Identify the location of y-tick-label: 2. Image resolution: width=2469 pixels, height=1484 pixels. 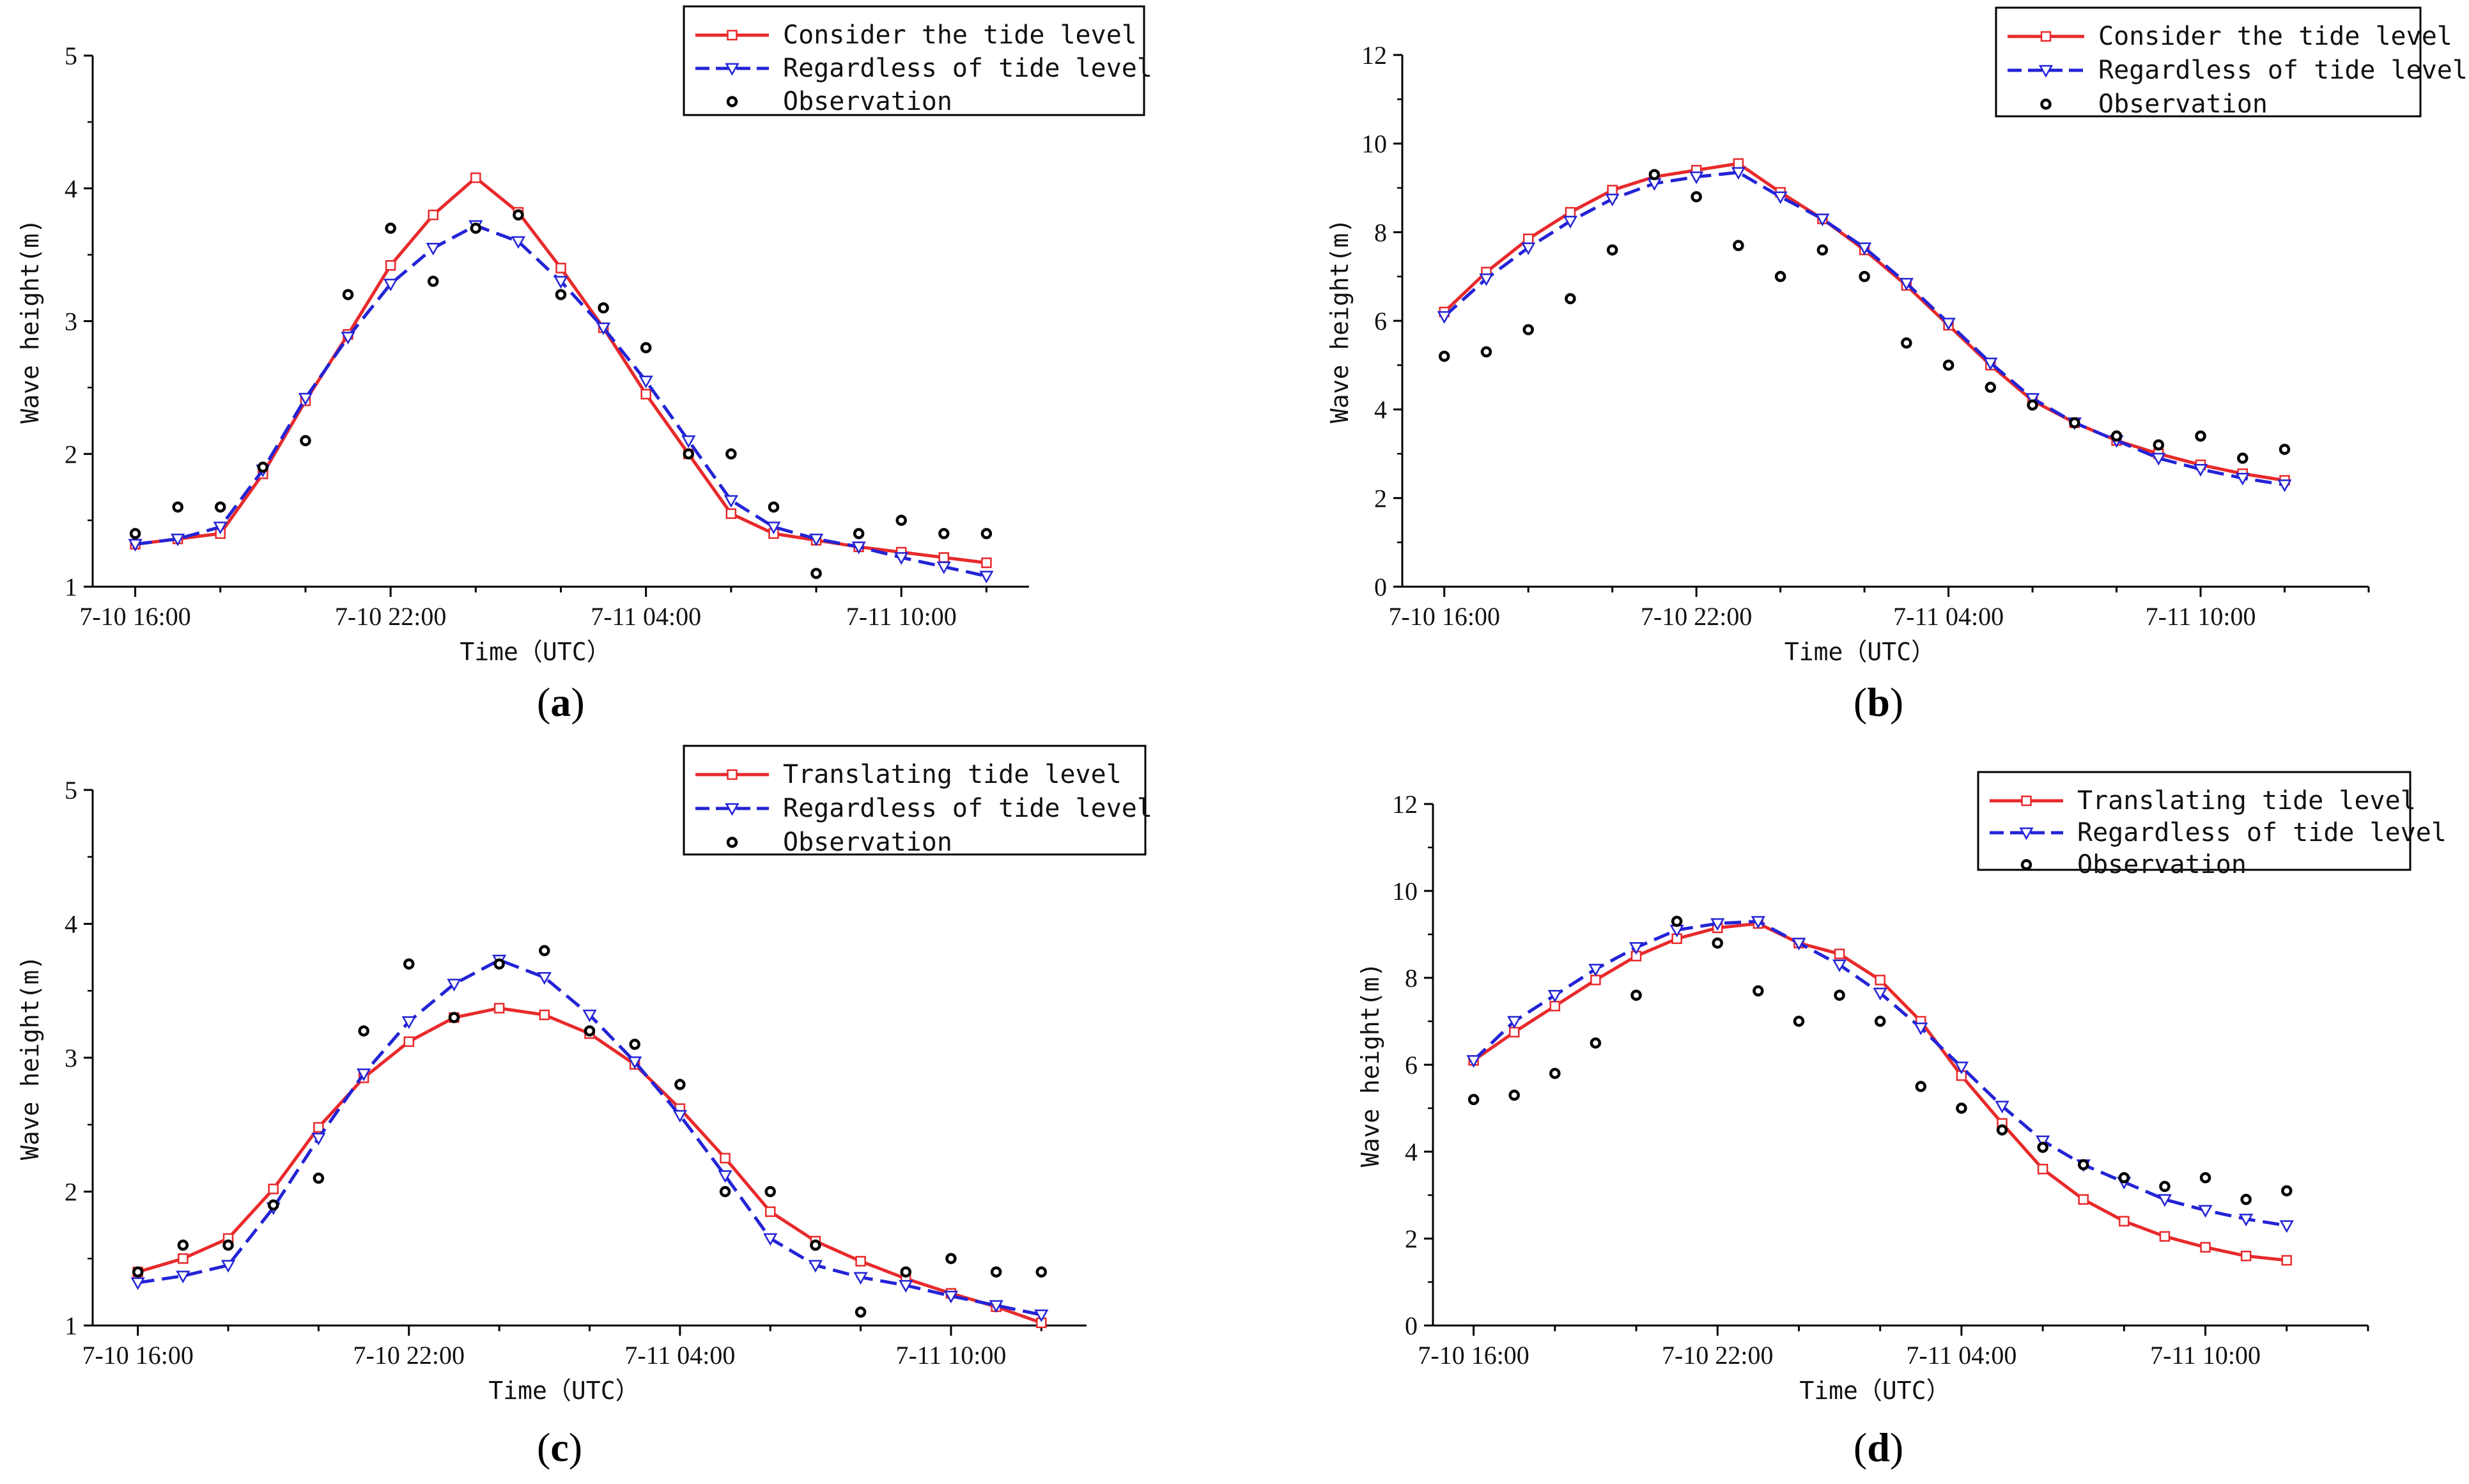
(1411, 1239).